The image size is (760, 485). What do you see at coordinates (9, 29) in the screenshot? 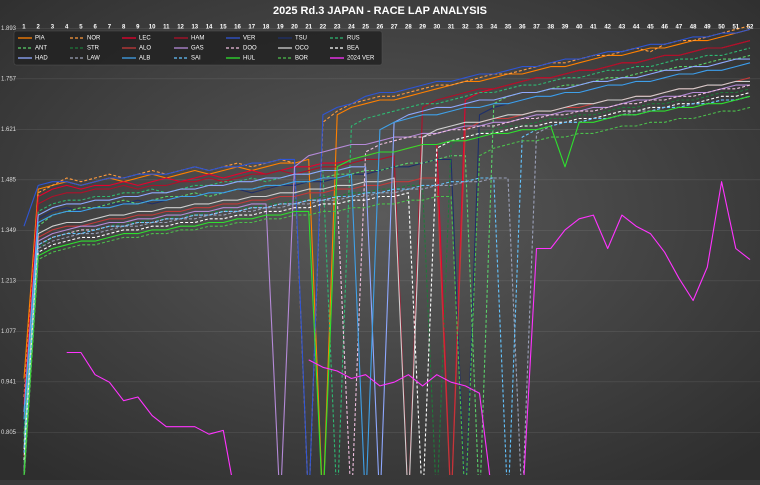
I see `y-tick-label: 1.893` at bounding box center [9, 29].